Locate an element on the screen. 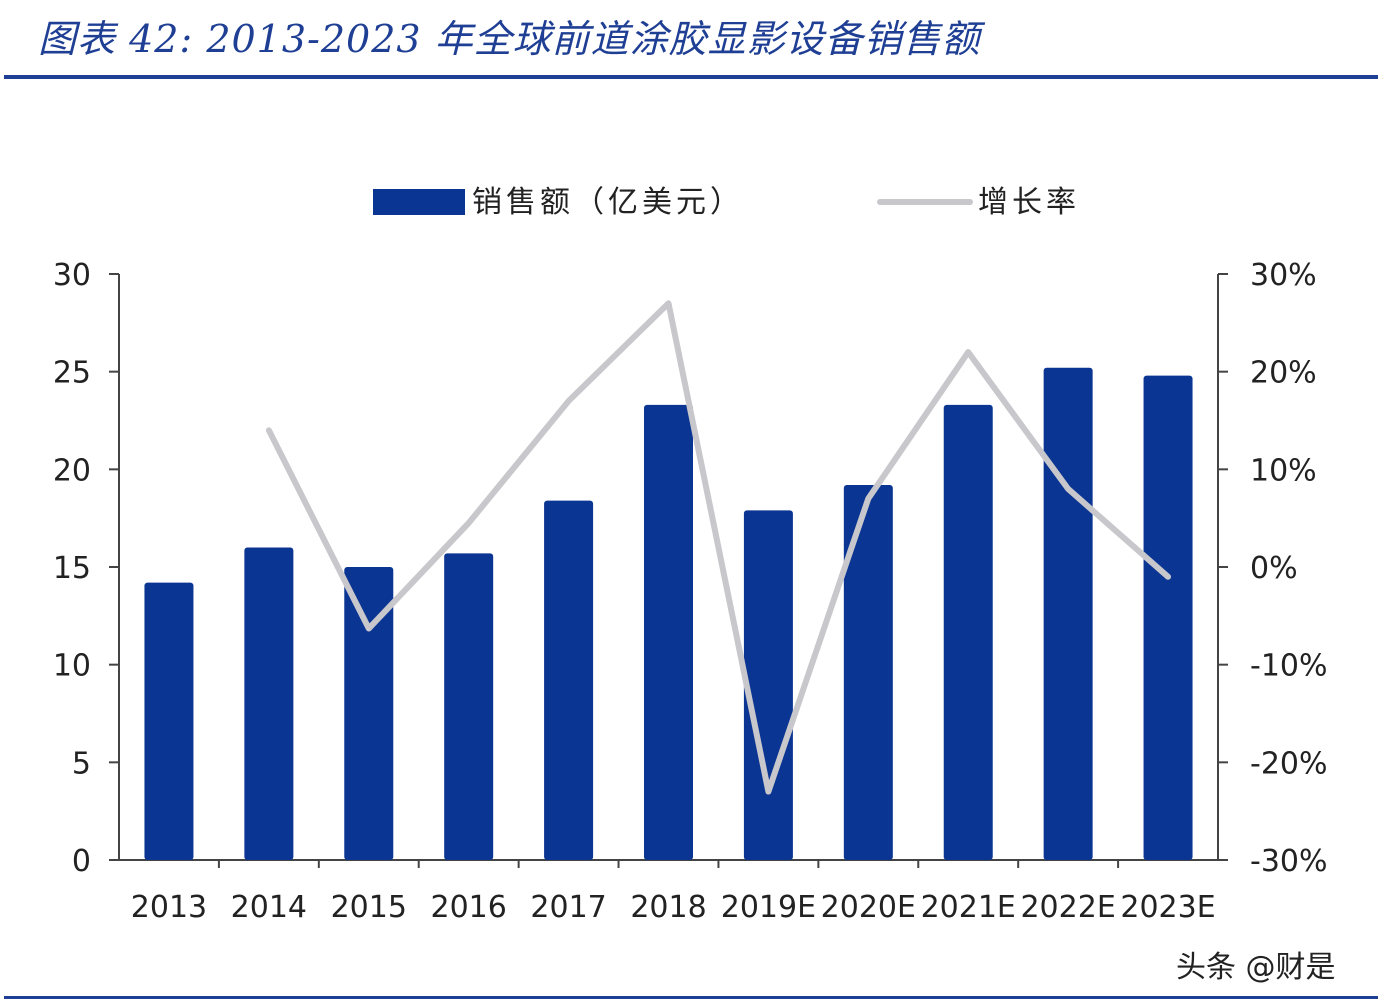 The height and width of the screenshot is (1008, 1388). bar-2014 is located at coordinates (269, 703).